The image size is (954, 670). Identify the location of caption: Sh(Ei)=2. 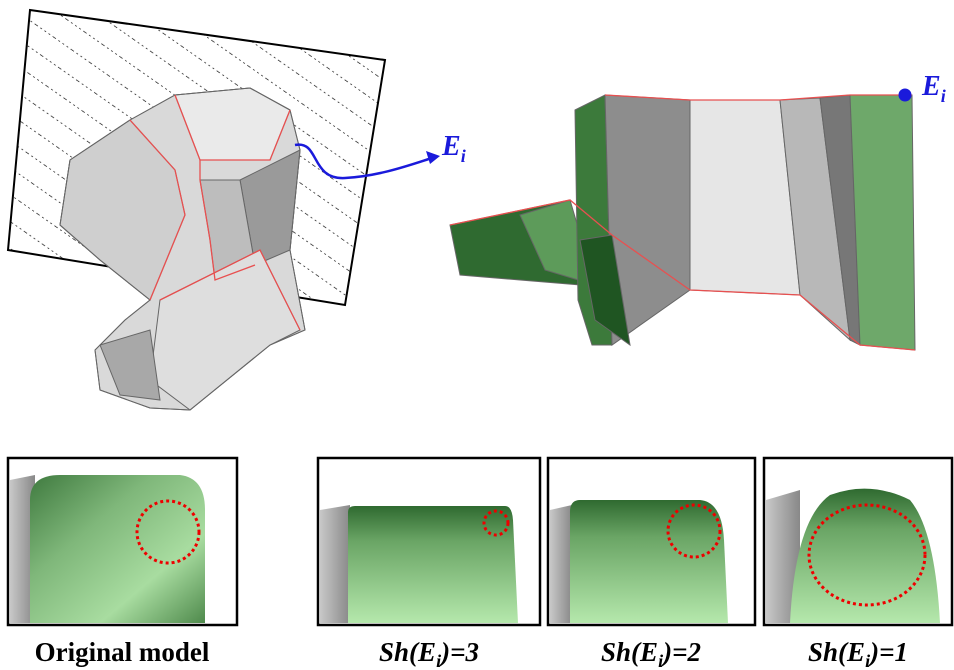
(651, 653).